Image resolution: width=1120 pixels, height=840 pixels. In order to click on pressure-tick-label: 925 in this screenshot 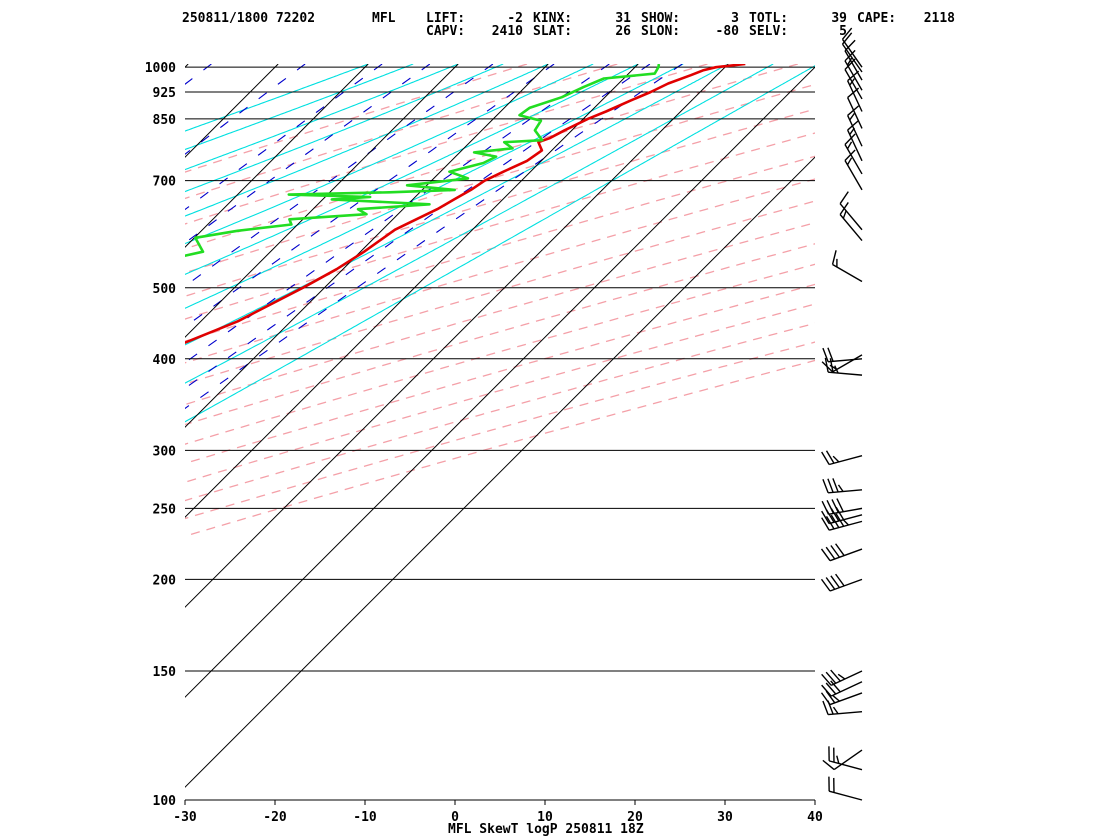, I will do `click(164, 93)`.